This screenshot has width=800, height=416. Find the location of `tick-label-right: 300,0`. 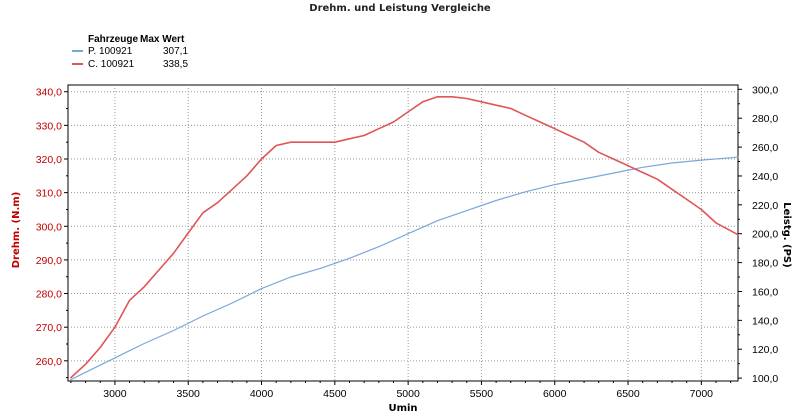

tick-label-right: 300,0 is located at coordinates (765, 90).